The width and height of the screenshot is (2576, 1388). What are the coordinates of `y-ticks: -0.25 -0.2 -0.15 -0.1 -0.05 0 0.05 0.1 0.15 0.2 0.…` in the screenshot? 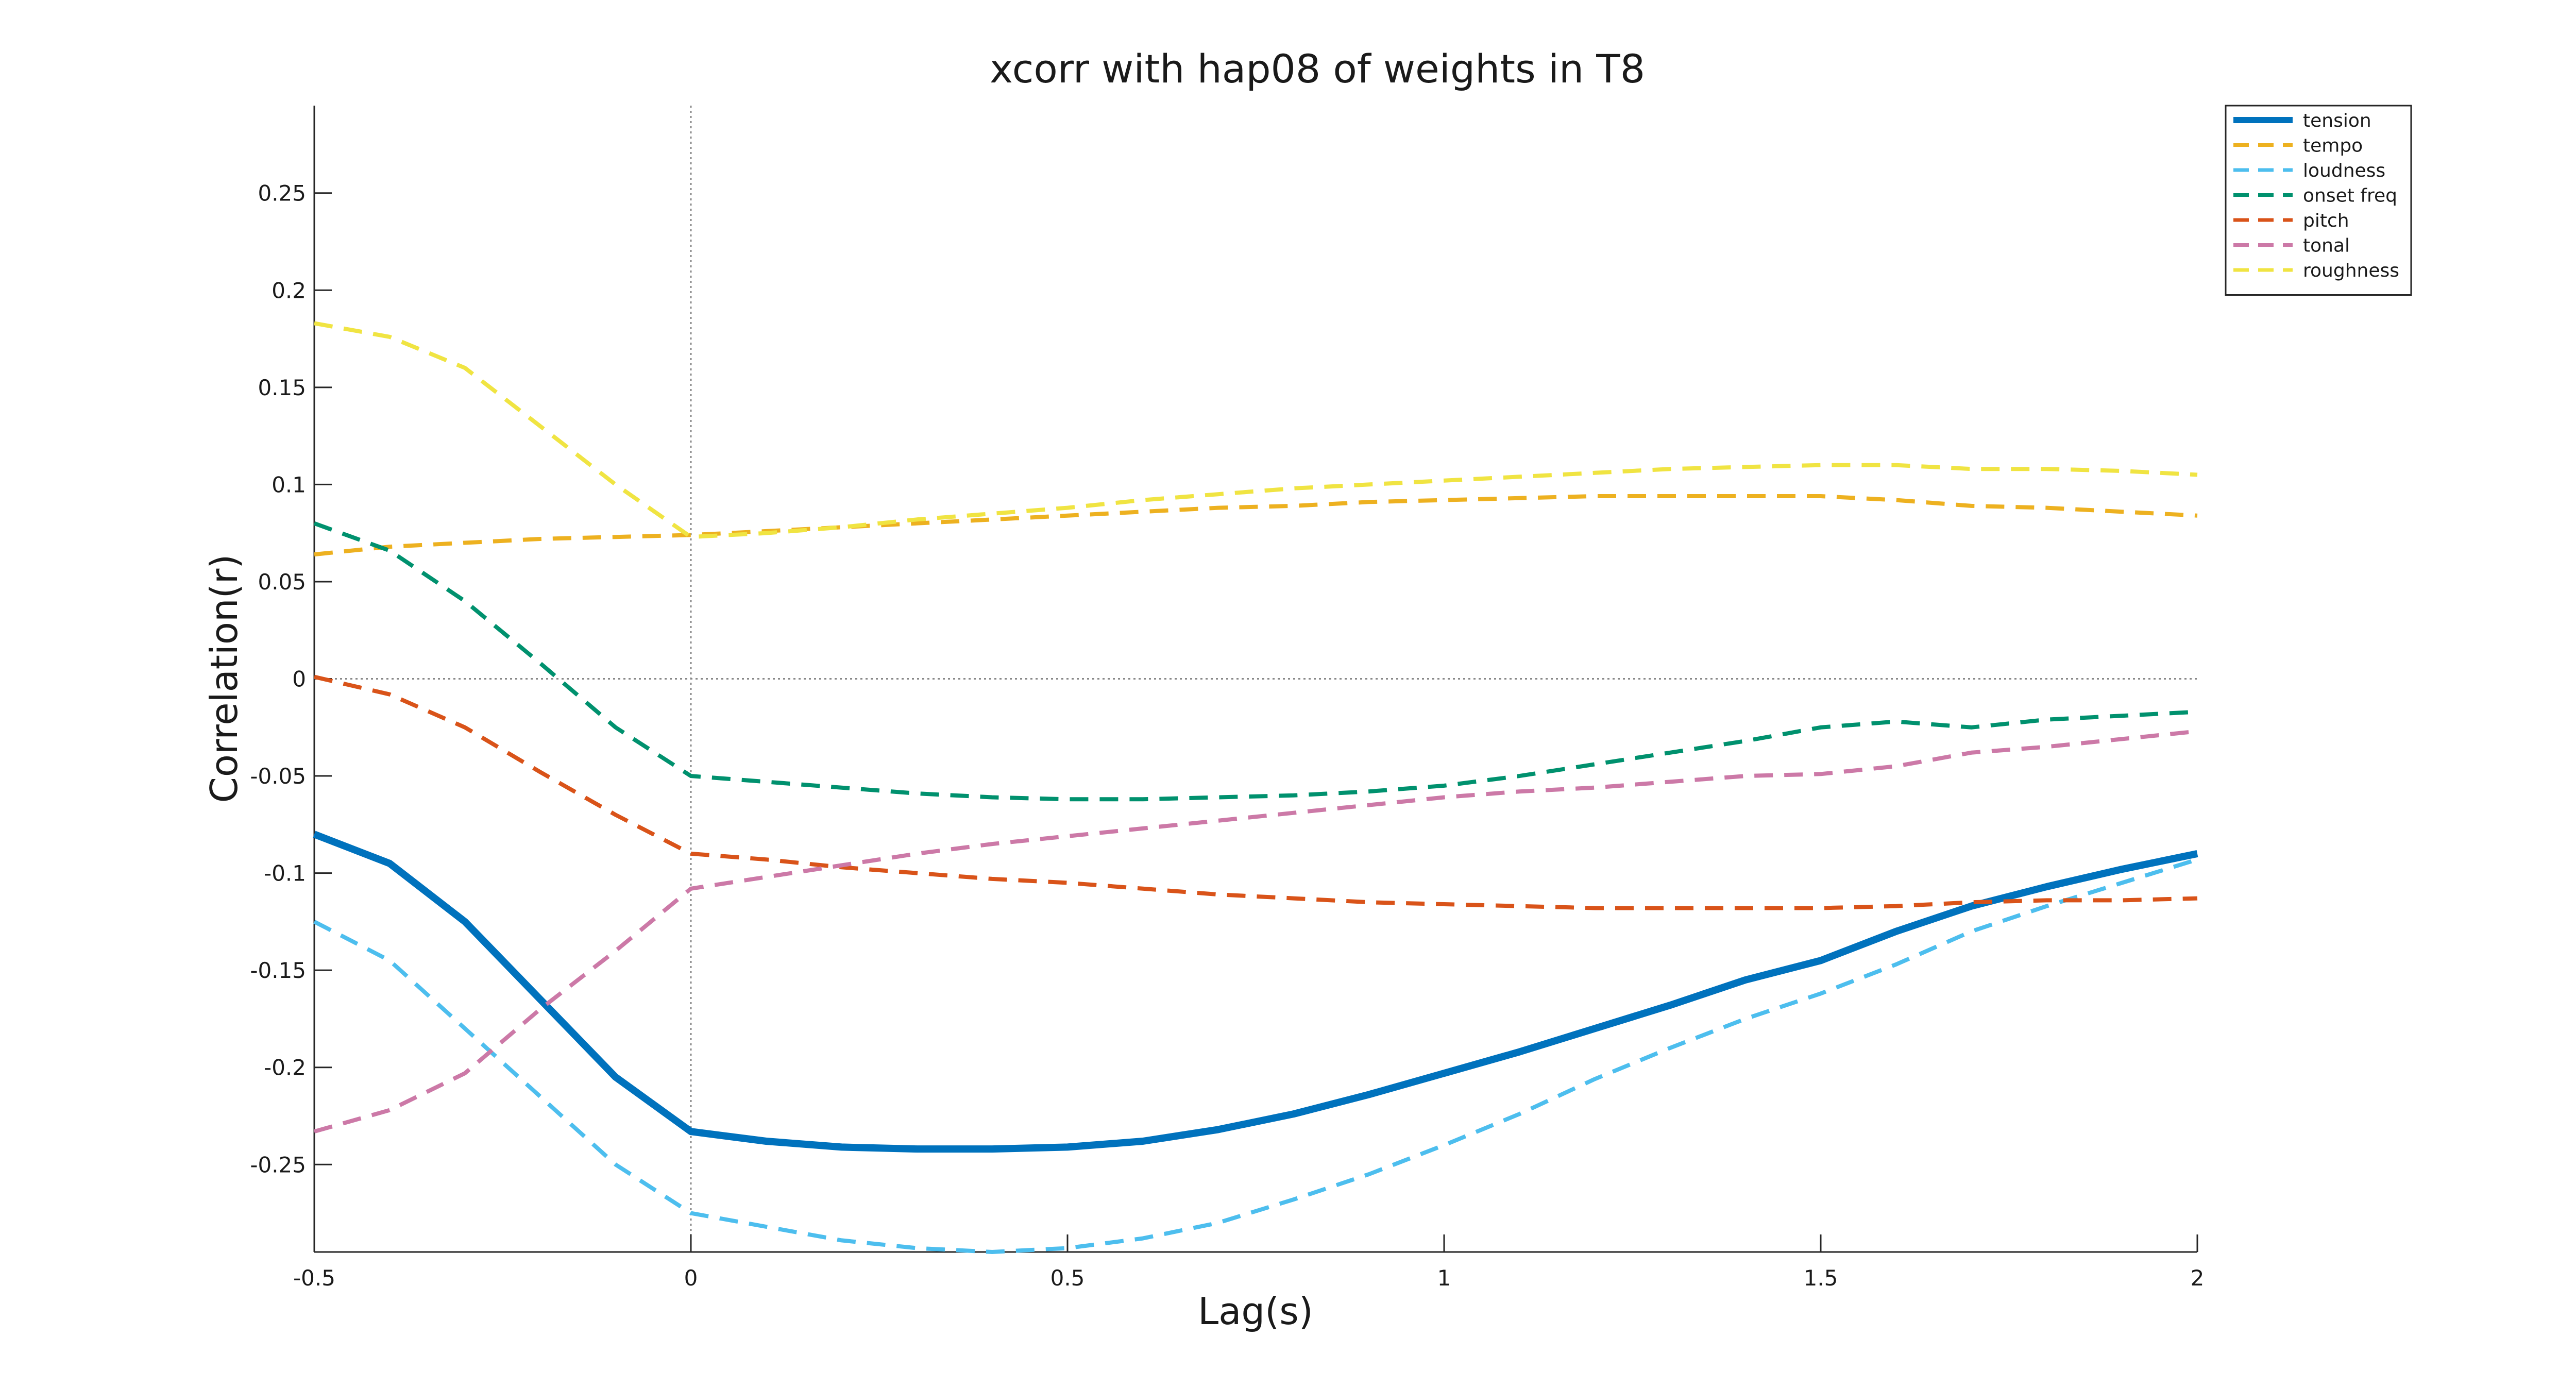 It's located at (291, 679).